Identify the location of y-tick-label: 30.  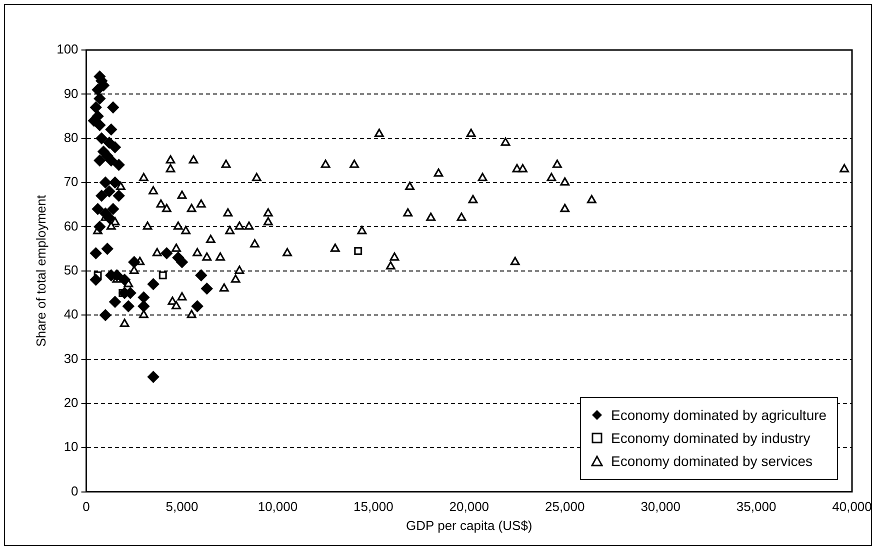
(71, 358).